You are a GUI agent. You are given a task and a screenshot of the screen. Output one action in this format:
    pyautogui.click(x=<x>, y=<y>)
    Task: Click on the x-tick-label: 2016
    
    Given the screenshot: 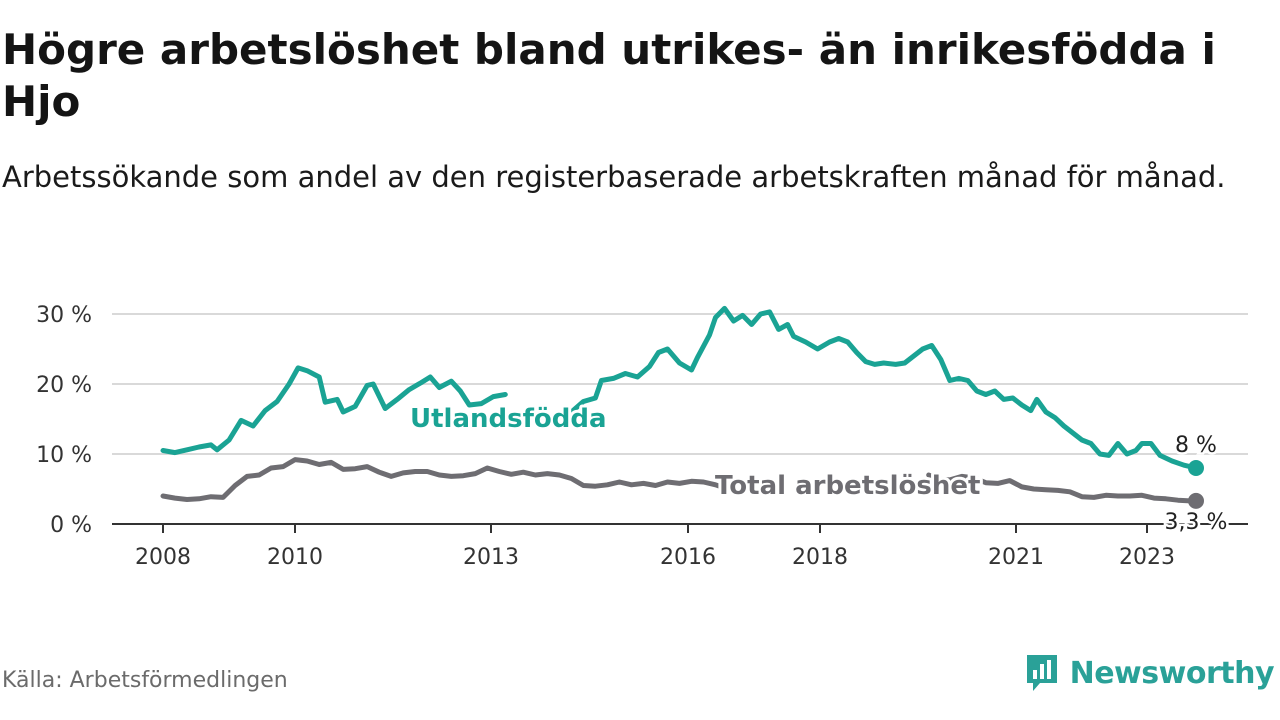 What is the action you would take?
    pyautogui.click(x=688, y=557)
    